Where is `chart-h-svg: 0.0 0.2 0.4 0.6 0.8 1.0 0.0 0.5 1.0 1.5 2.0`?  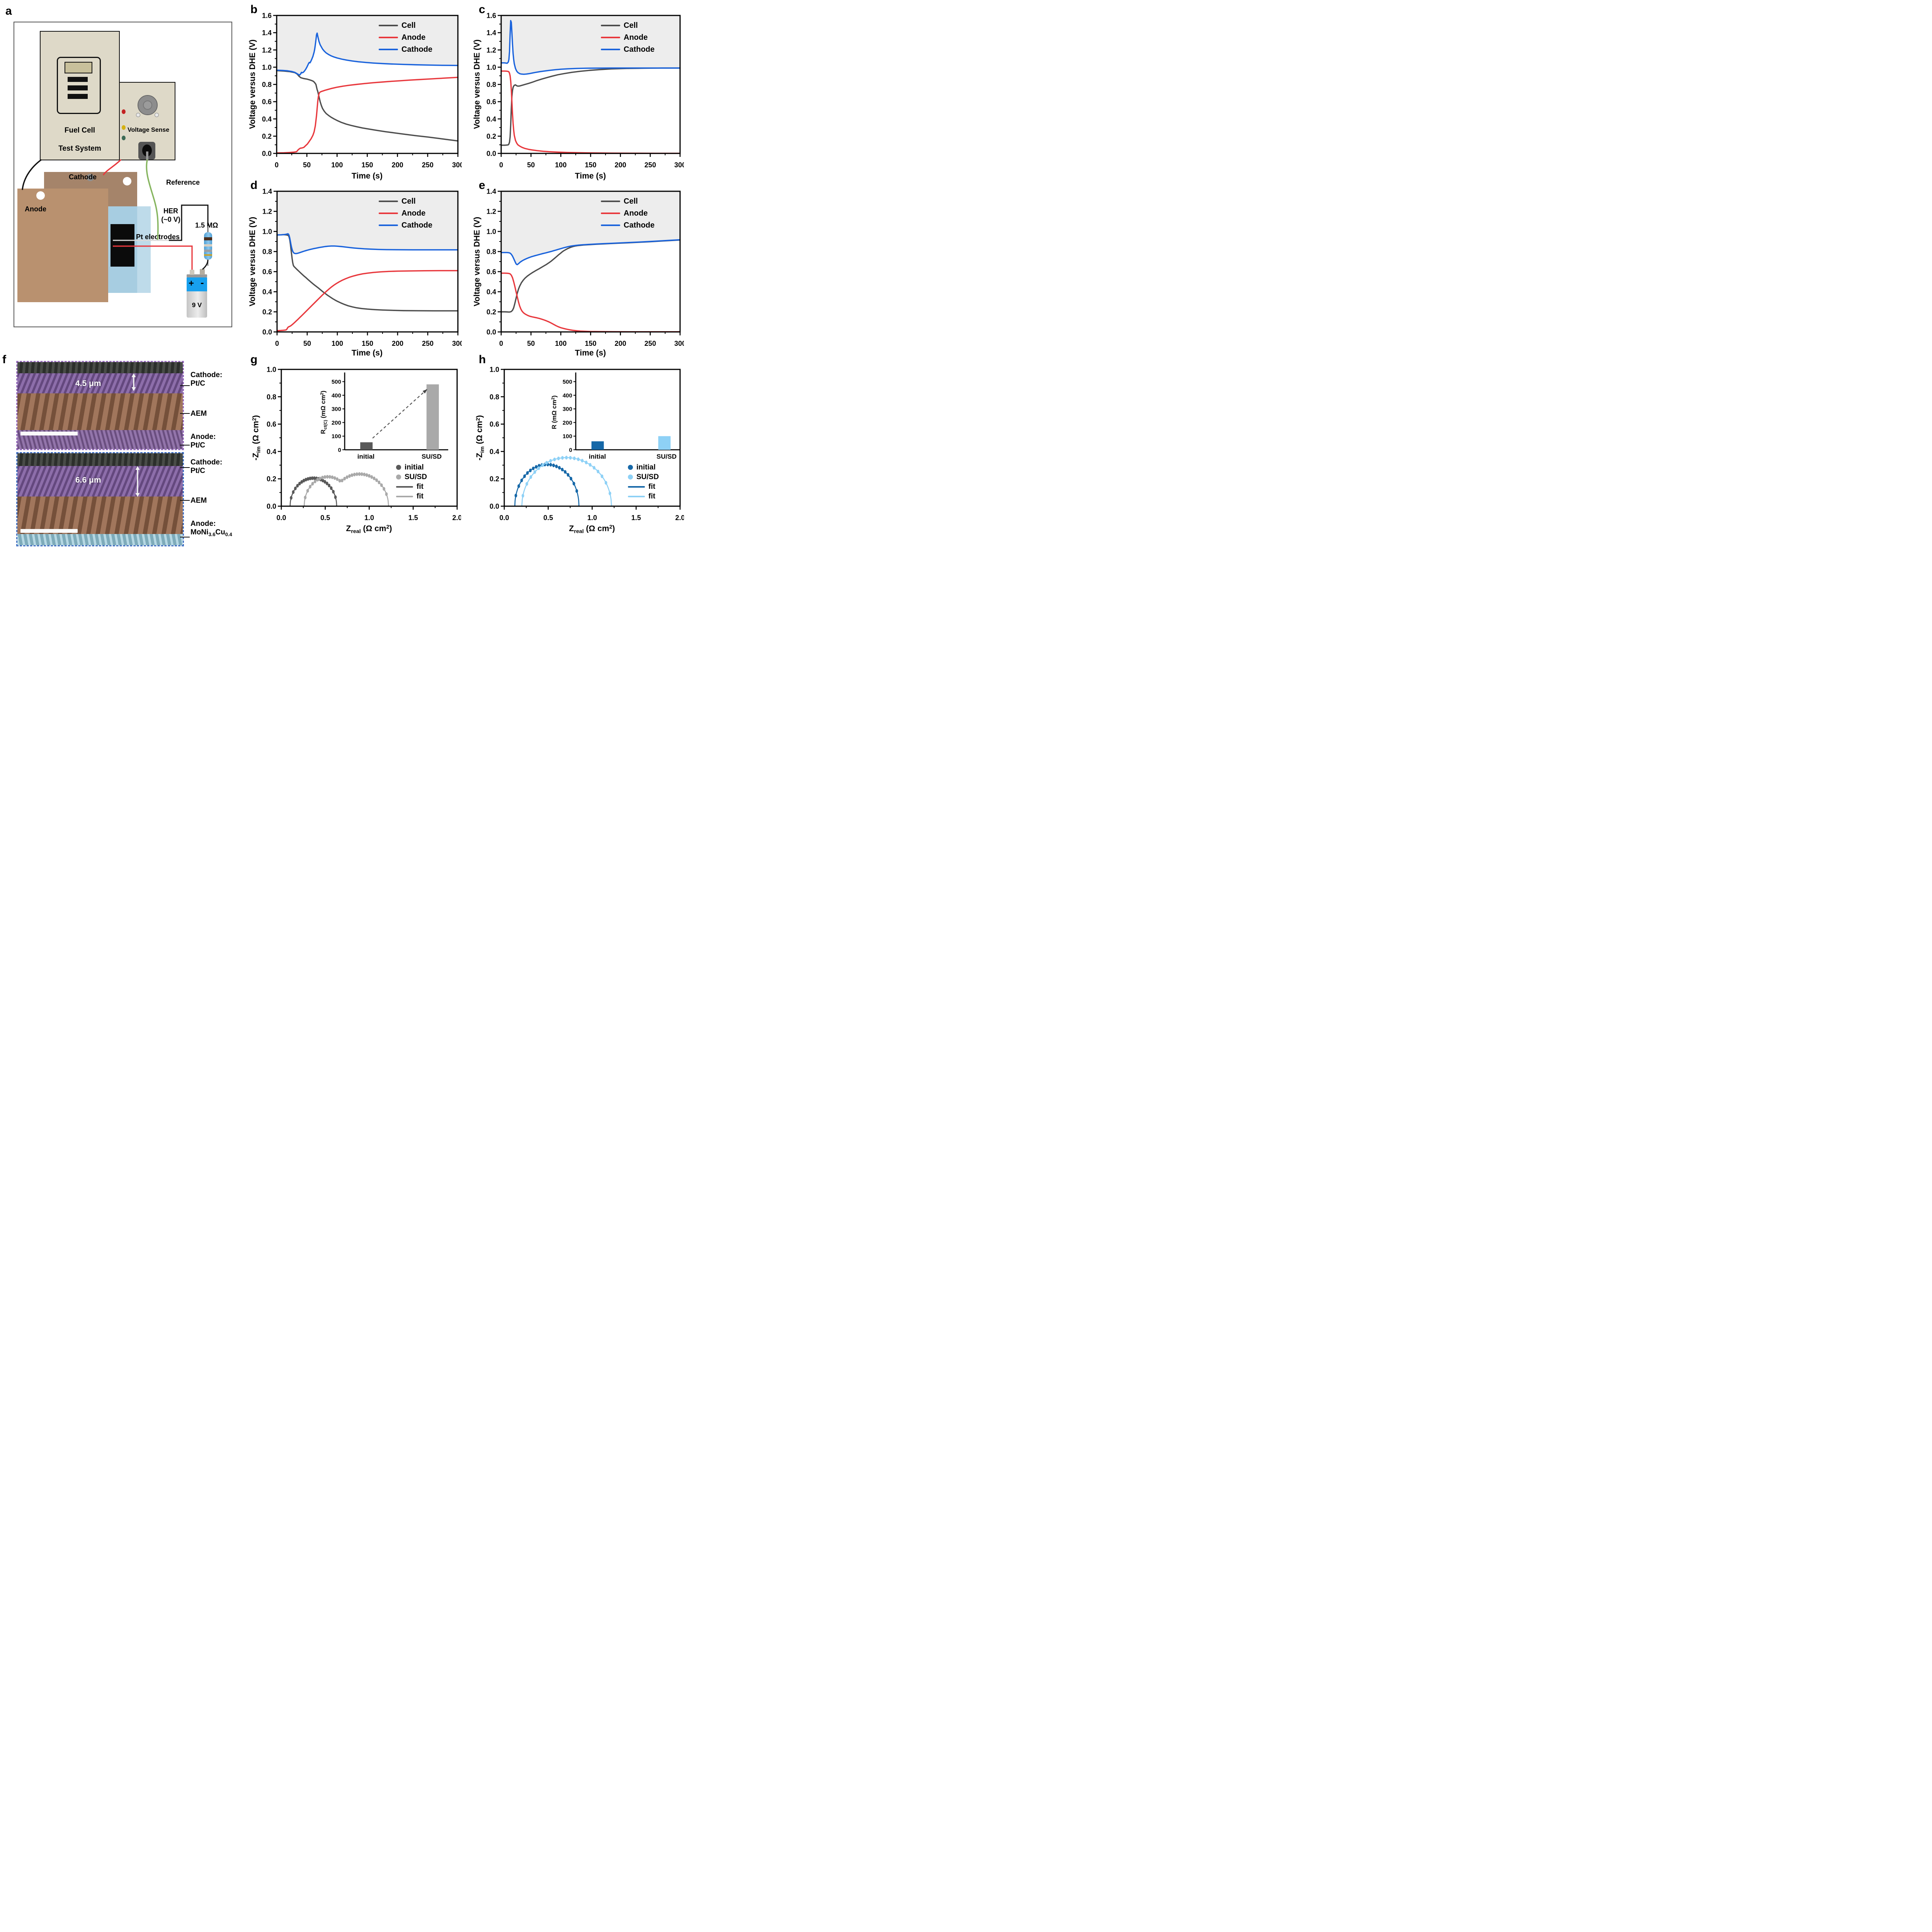 chart-h-svg: 0.0 0.2 0.4 0.6 0.8 1.0 0.0 0.5 1.0 1.5 2.0 is located at coordinates (587, 444).